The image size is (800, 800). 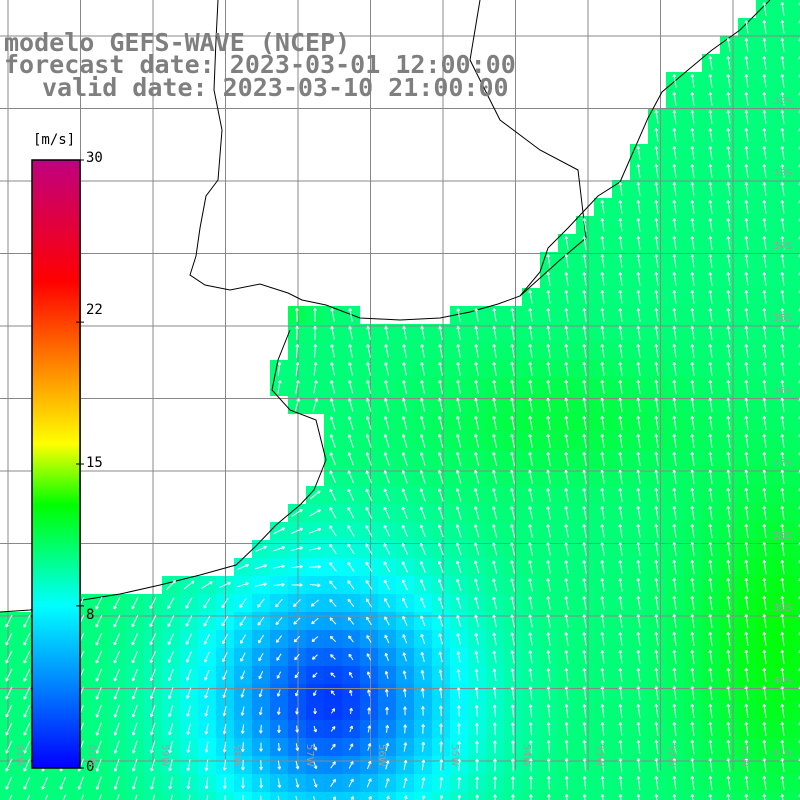 What do you see at coordinates (454, 755) in the screenshot?
I see `lon-label: 55W` at bounding box center [454, 755].